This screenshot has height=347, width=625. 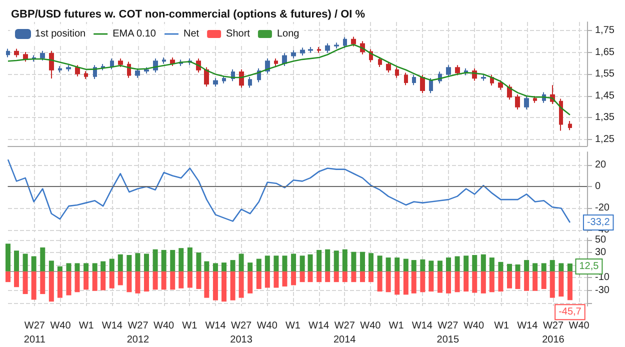 What do you see at coordinates (602, 208) in the screenshot?
I see `y-tick-label: -20` at bounding box center [602, 208].